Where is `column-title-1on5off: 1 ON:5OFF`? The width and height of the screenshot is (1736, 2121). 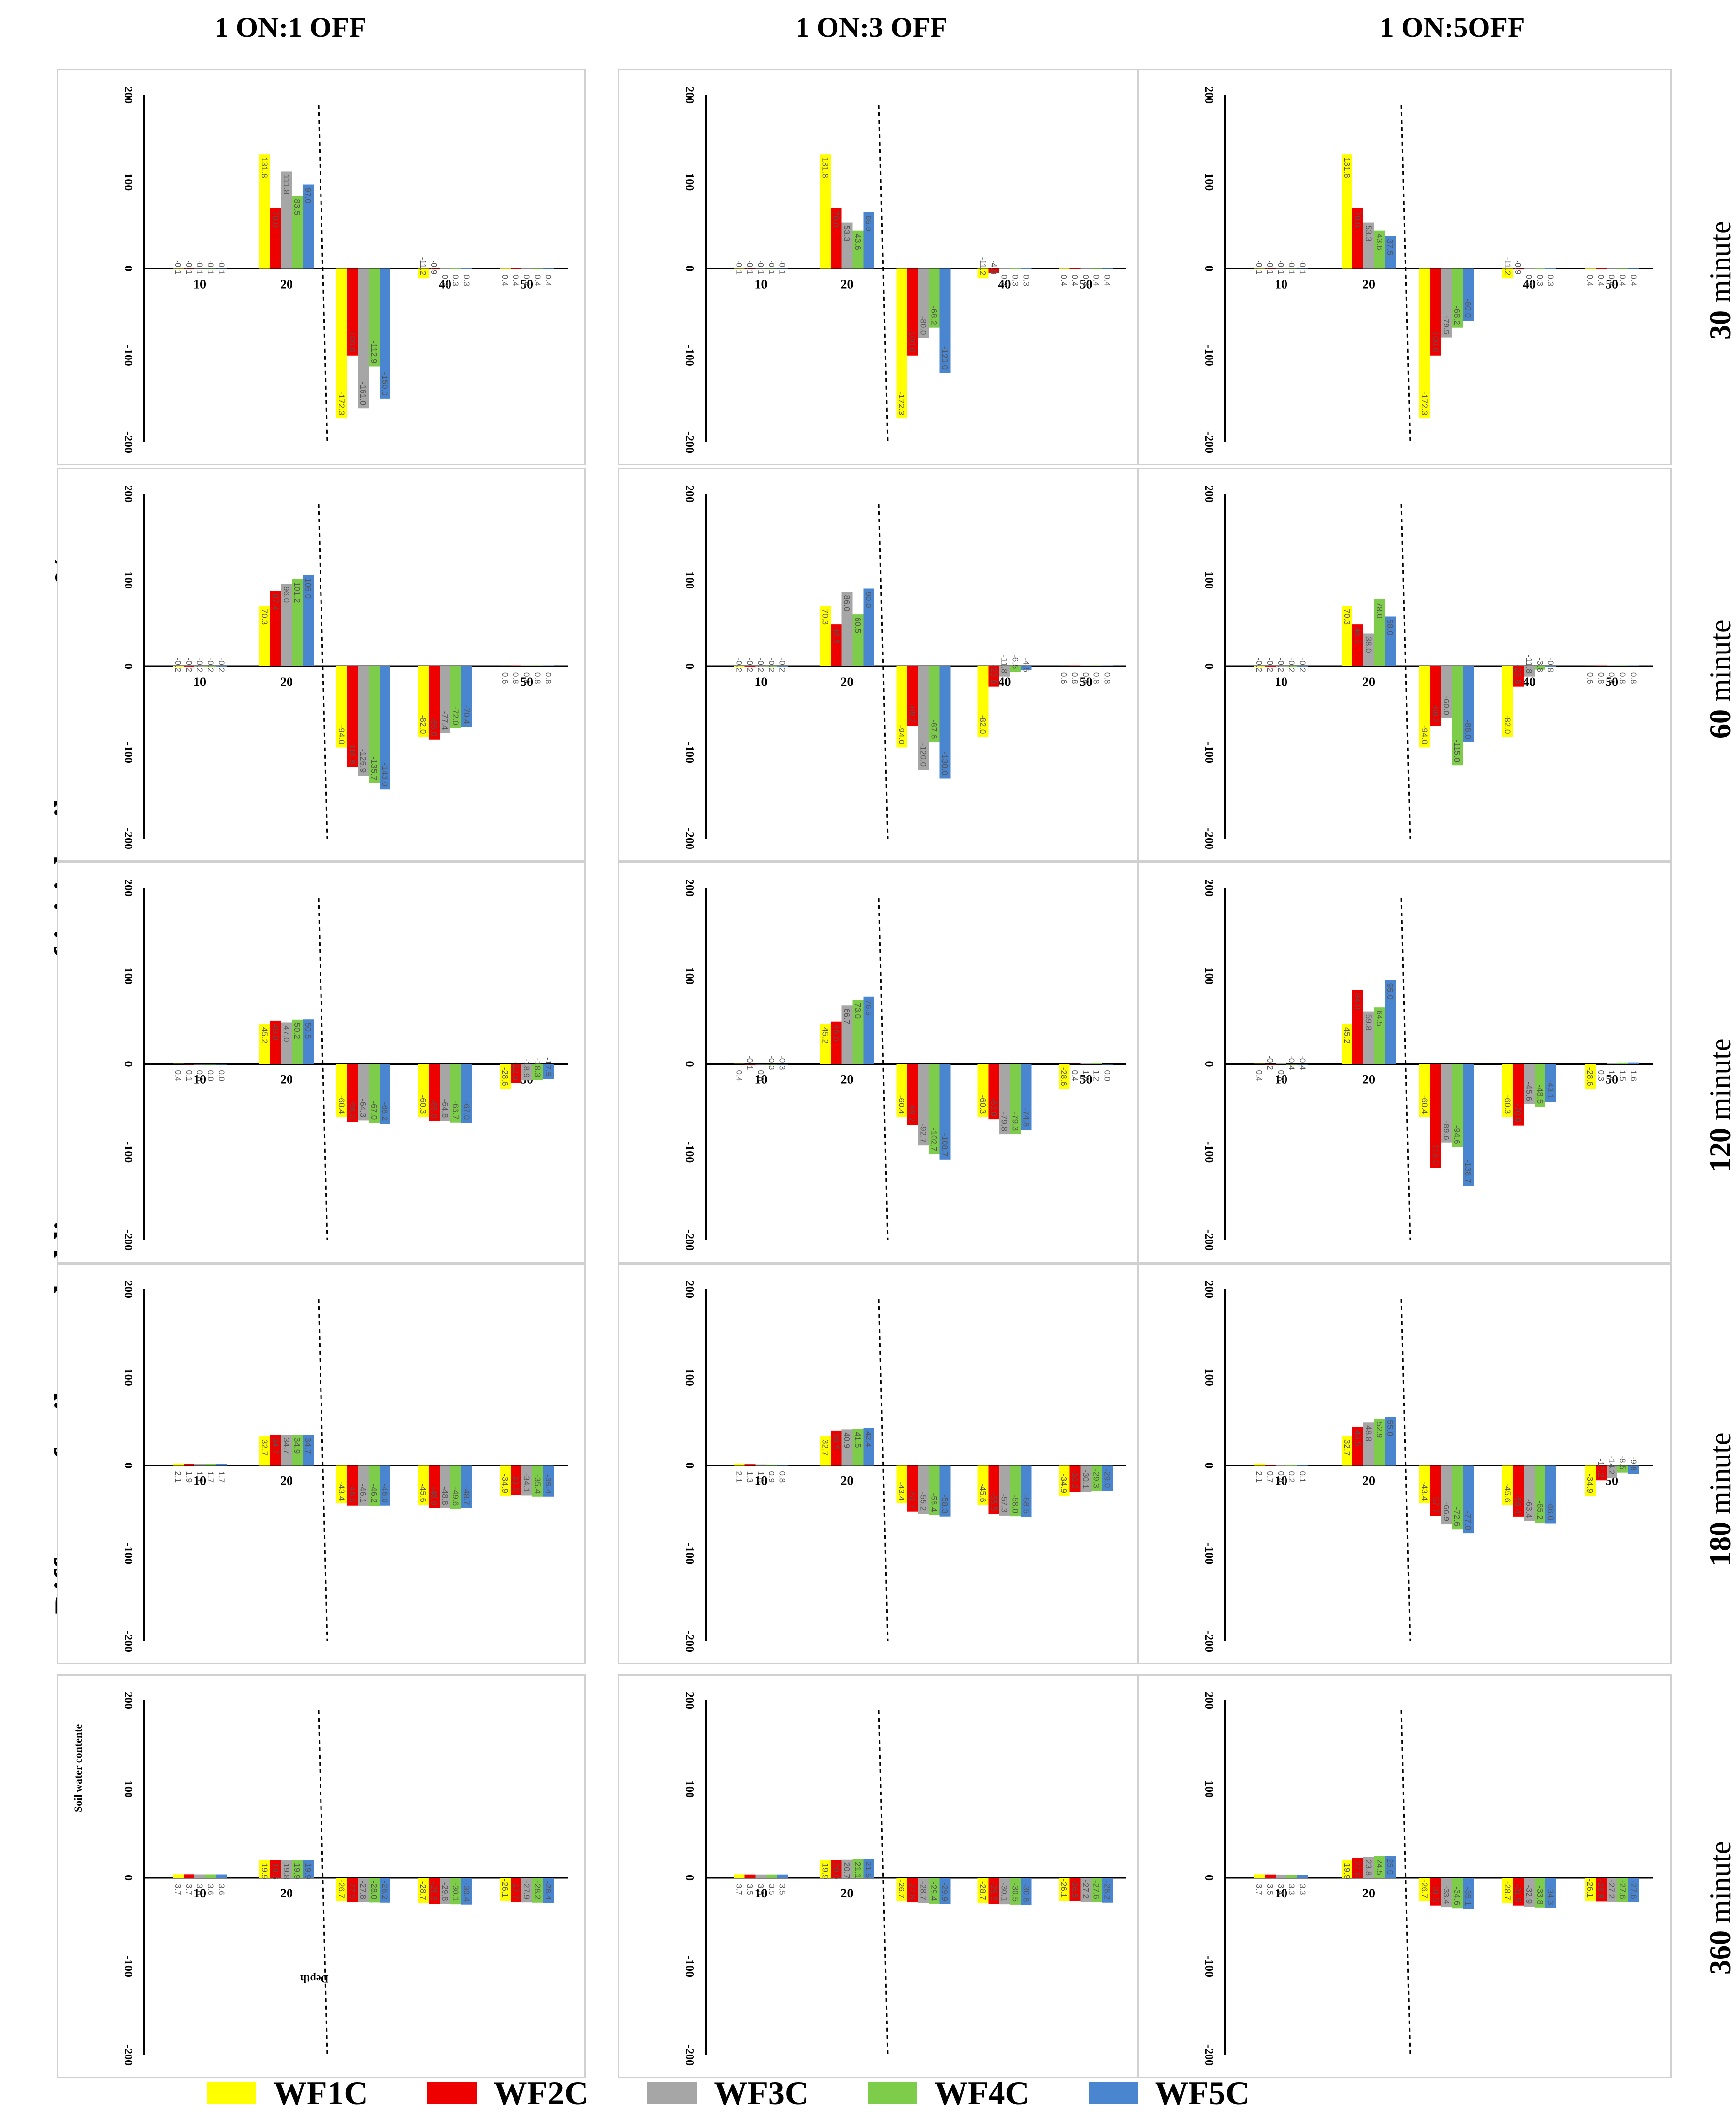
column-title-1on5off: 1 ON:5OFF is located at coordinates (1453, 27).